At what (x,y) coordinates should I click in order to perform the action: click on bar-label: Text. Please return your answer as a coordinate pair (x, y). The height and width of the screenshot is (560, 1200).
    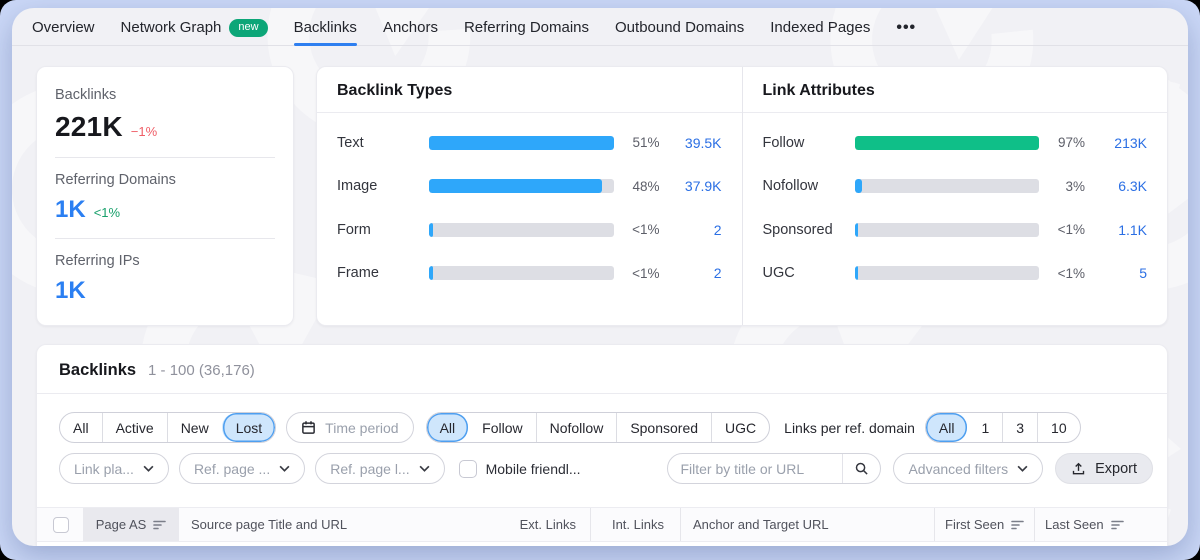
    Looking at the image, I should click on (350, 142).